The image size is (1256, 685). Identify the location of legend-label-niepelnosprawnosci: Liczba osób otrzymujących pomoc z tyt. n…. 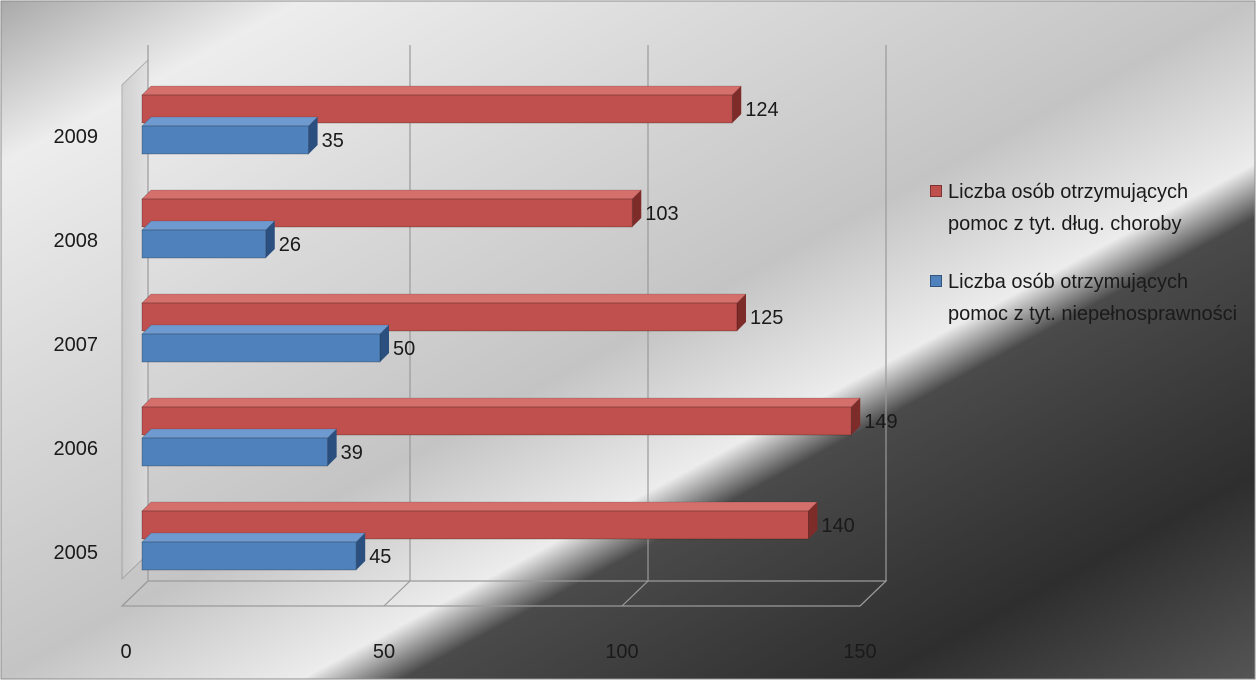
(1093, 298).